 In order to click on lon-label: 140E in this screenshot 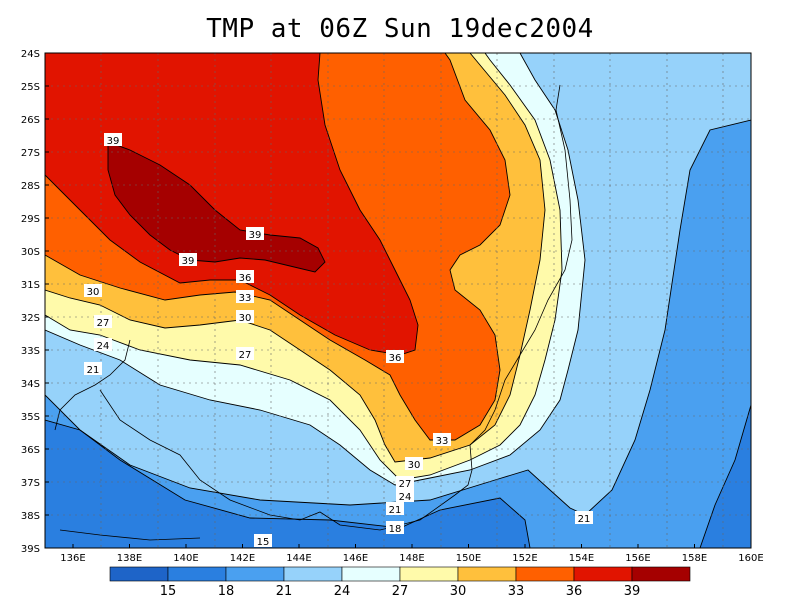, I will do `click(185, 558)`.